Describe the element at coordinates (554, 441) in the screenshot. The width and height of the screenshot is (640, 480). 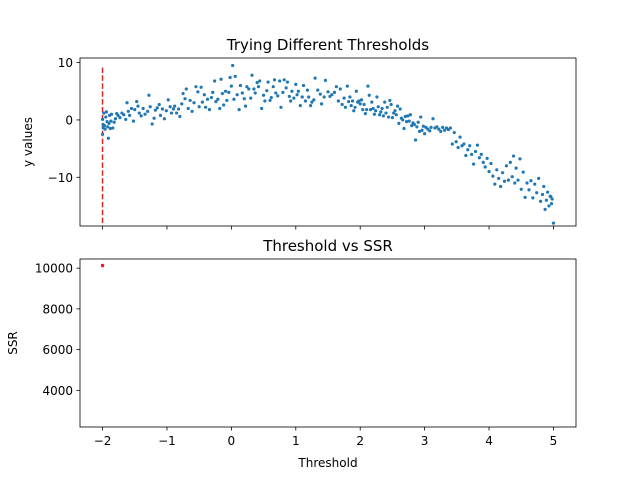
I see `x-tick-label: 5` at that location.